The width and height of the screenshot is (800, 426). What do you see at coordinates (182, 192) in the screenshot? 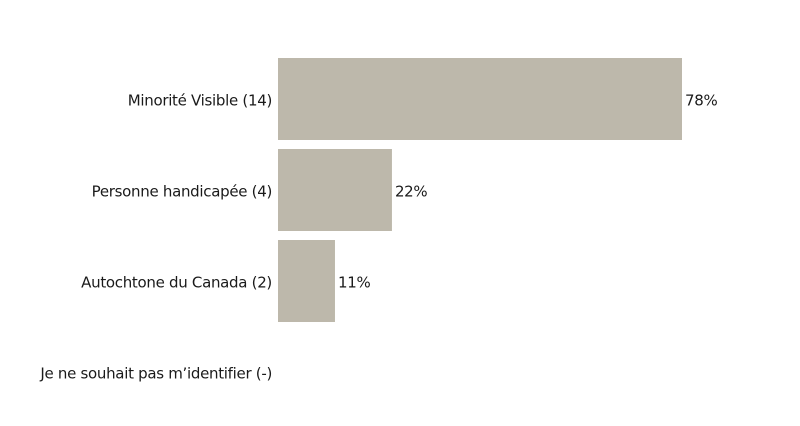
I see `category-label: Personne handicapée (4)` at bounding box center [182, 192].